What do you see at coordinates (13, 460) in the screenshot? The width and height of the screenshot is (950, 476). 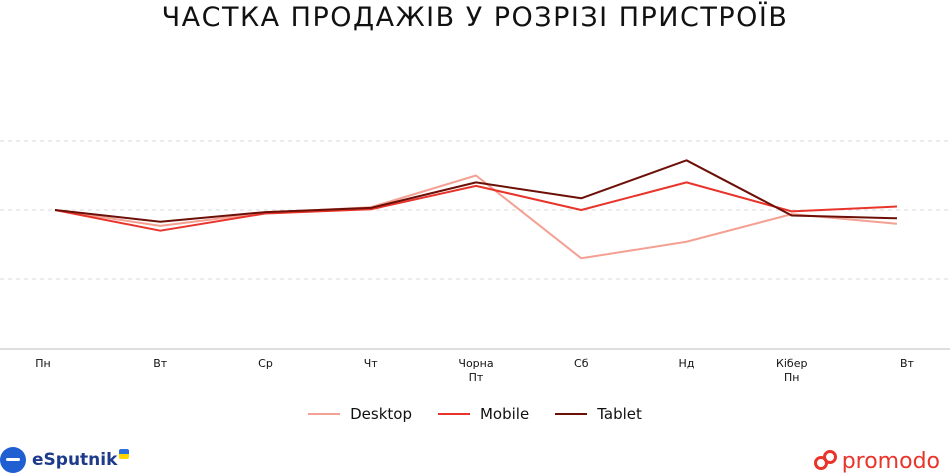 I see `esputnik-logo-icon` at bounding box center [13, 460].